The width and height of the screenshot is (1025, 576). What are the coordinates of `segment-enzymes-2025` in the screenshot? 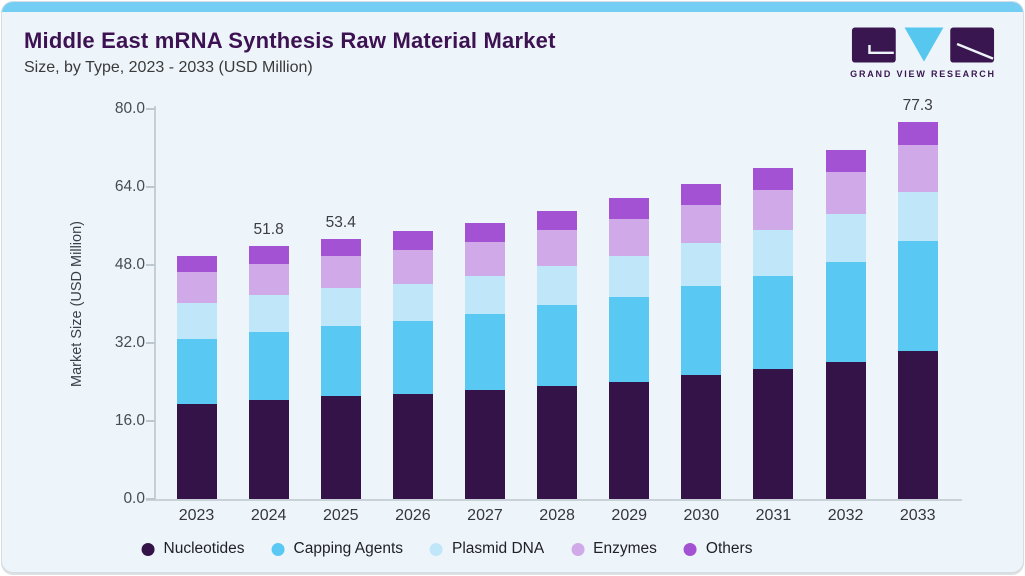 It's located at (340, 272).